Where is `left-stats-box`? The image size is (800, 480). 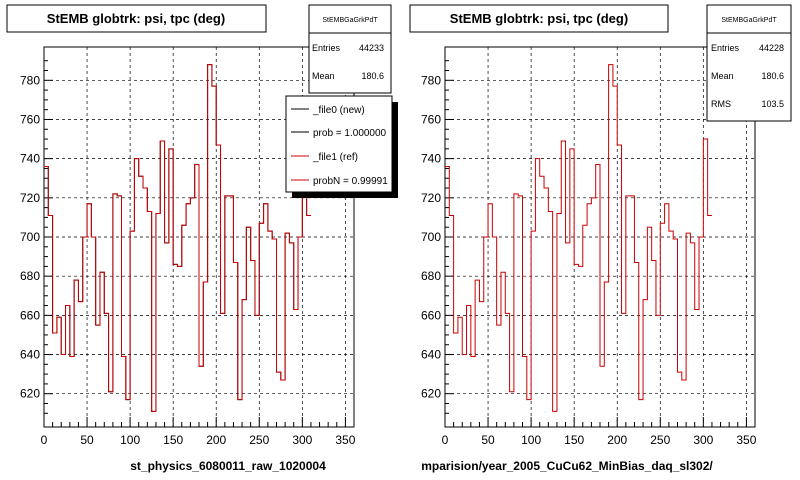 left-stats-box is located at coordinates (350, 49).